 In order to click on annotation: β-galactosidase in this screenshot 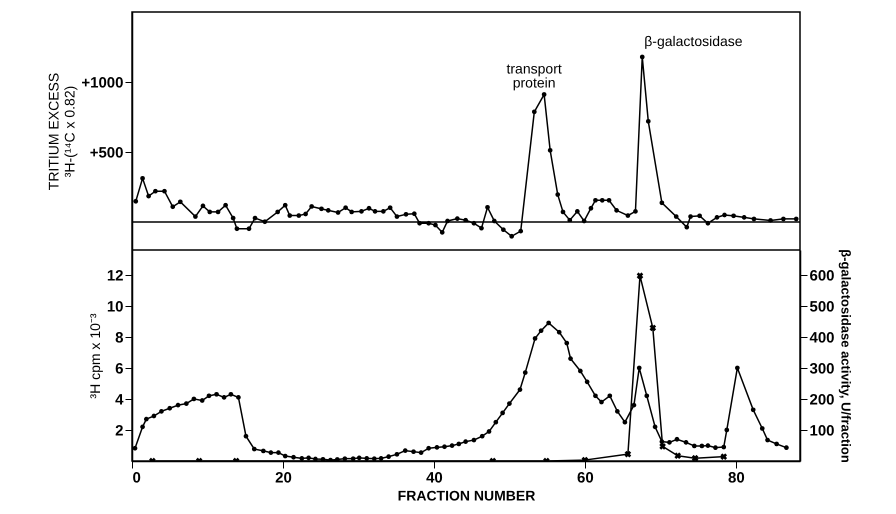, I will do `click(693, 40)`.